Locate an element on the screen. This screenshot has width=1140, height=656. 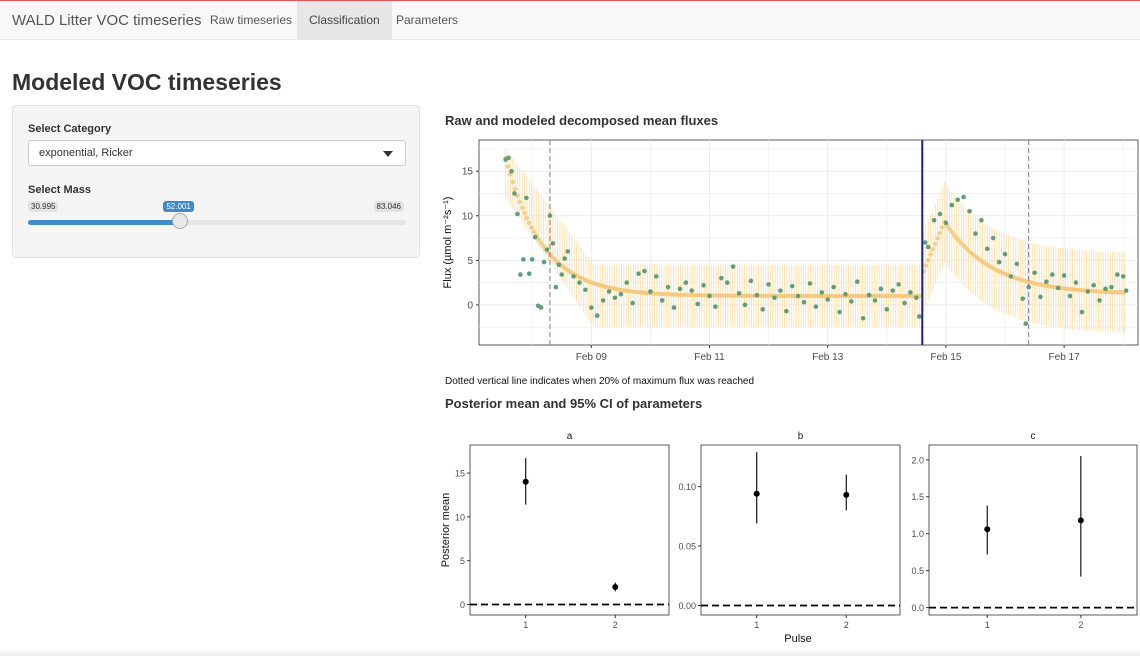
y-axis-label: Flux (µmol m⁻²s⁻¹) is located at coordinates (448, 243).